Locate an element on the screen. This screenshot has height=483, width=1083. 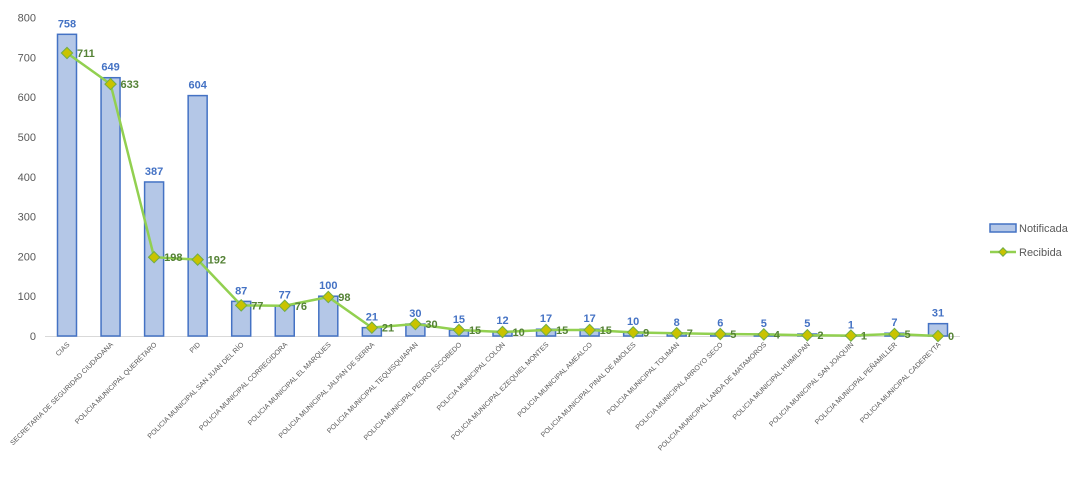
x-tick-label: POLICIA MUNICIPAL SAN JOAQUIN is located at coordinates (811, 384).